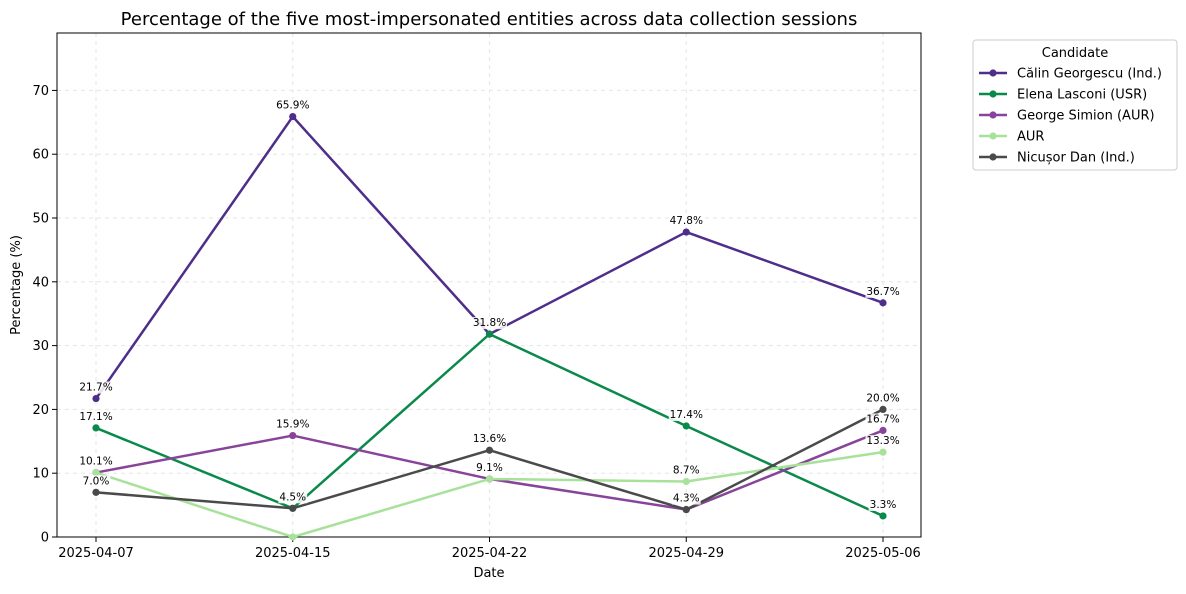 The image size is (1186, 594). I want to click on data-label: 17.4%, so click(686, 415).